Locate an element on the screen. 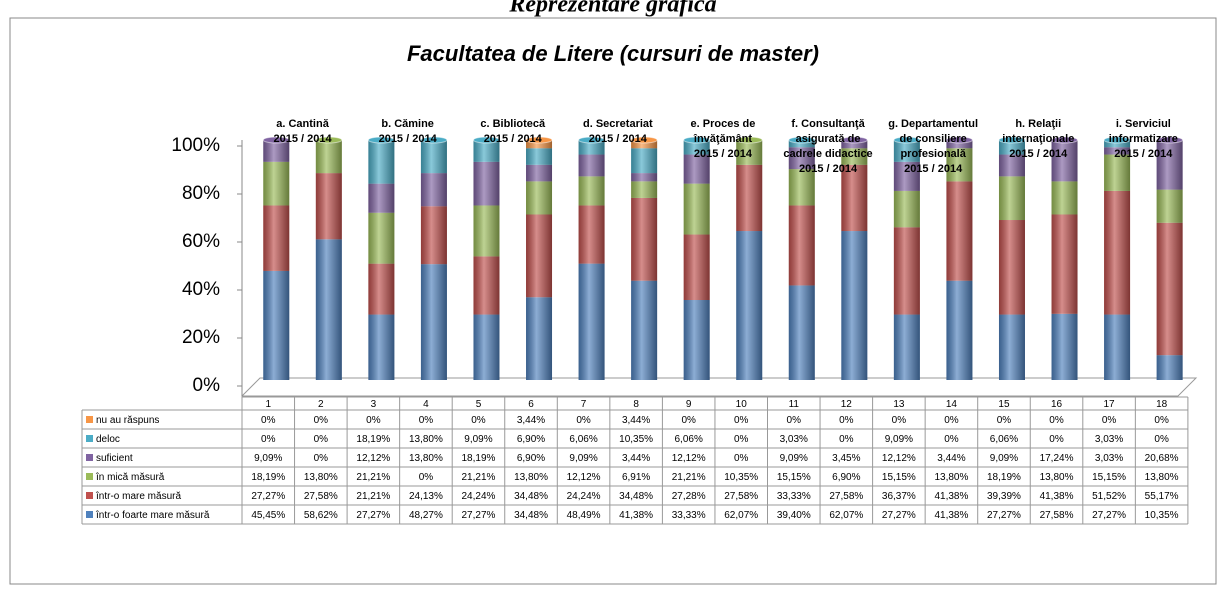 The width and height of the screenshot is (1226, 593). table-value: 15,15% is located at coordinates (794, 477).